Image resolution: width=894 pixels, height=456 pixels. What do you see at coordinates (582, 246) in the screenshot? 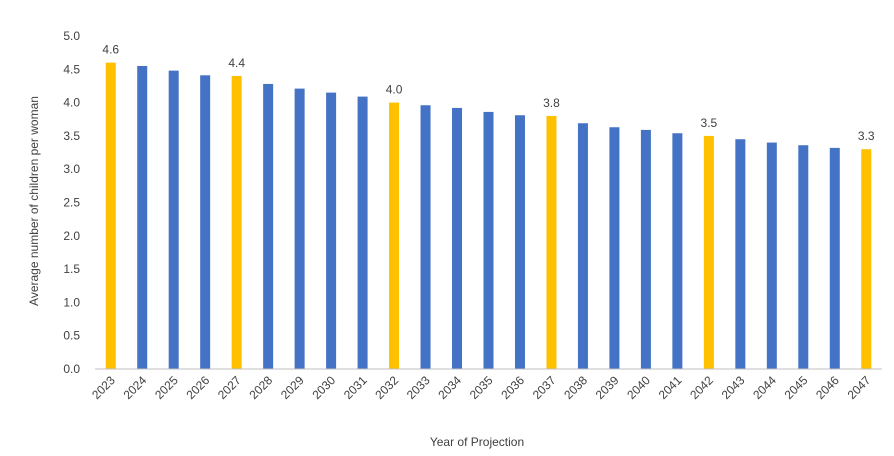
I see `bar-2038` at bounding box center [582, 246].